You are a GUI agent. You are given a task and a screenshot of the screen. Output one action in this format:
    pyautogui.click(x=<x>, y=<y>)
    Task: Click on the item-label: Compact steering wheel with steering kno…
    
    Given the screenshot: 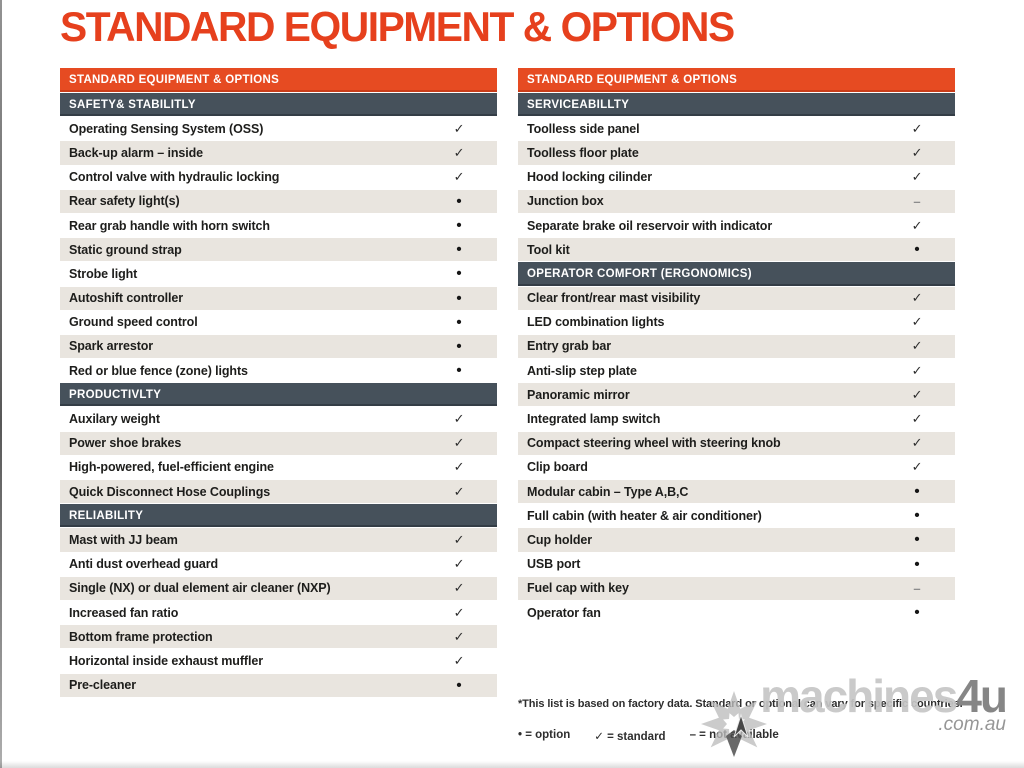 What is the action you would take?
    pyautogui.click(x=654, y=443)
    